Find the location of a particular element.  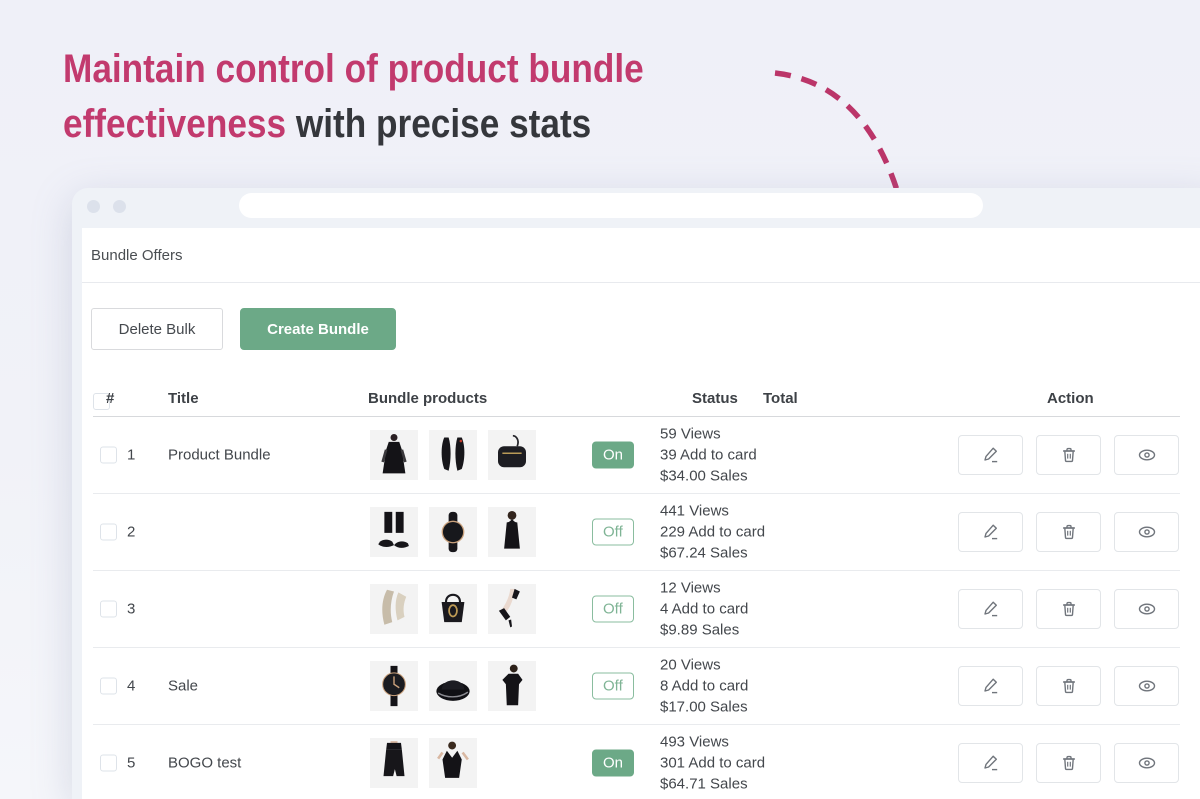

url-bar is located at coordinates (611, 205).